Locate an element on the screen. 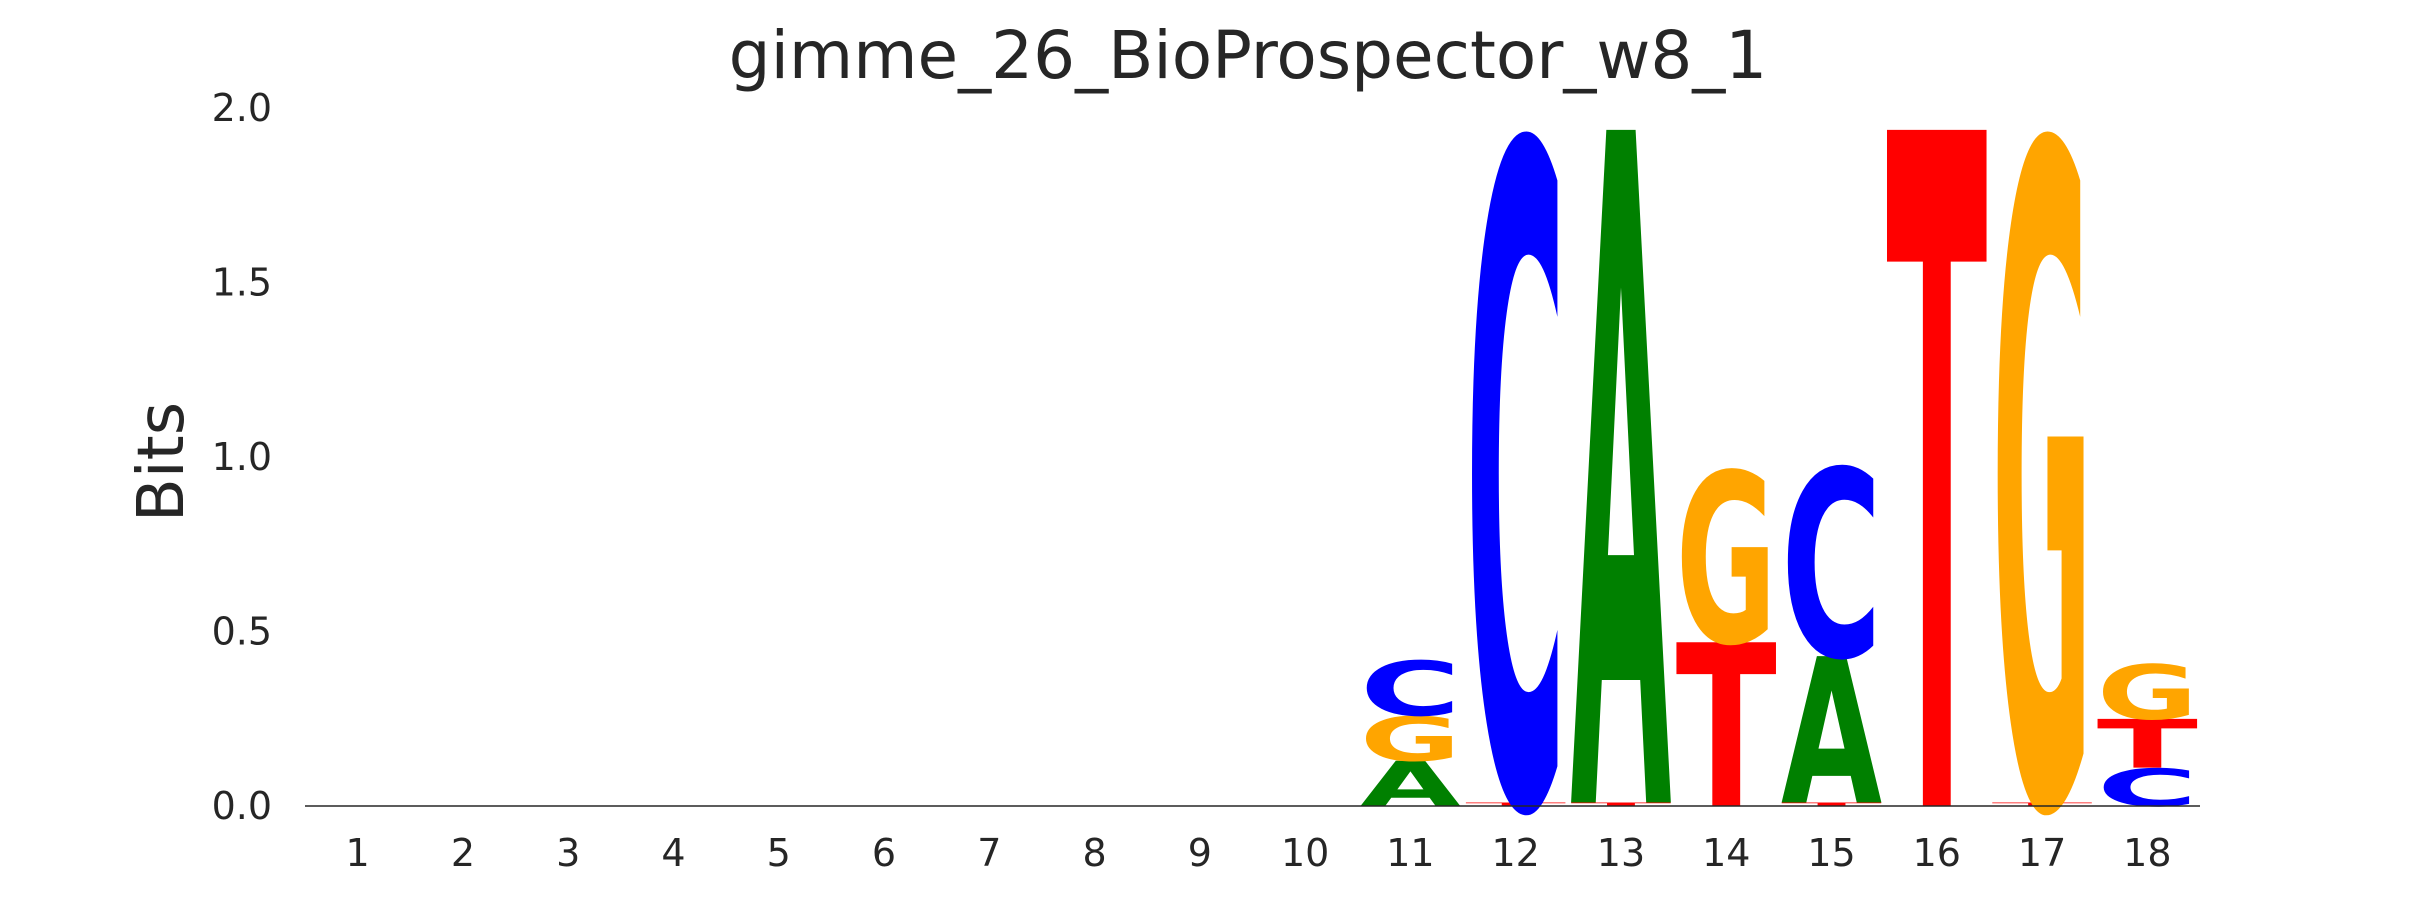  x-tick-label: 8 is located at coordinates (1094, 853).